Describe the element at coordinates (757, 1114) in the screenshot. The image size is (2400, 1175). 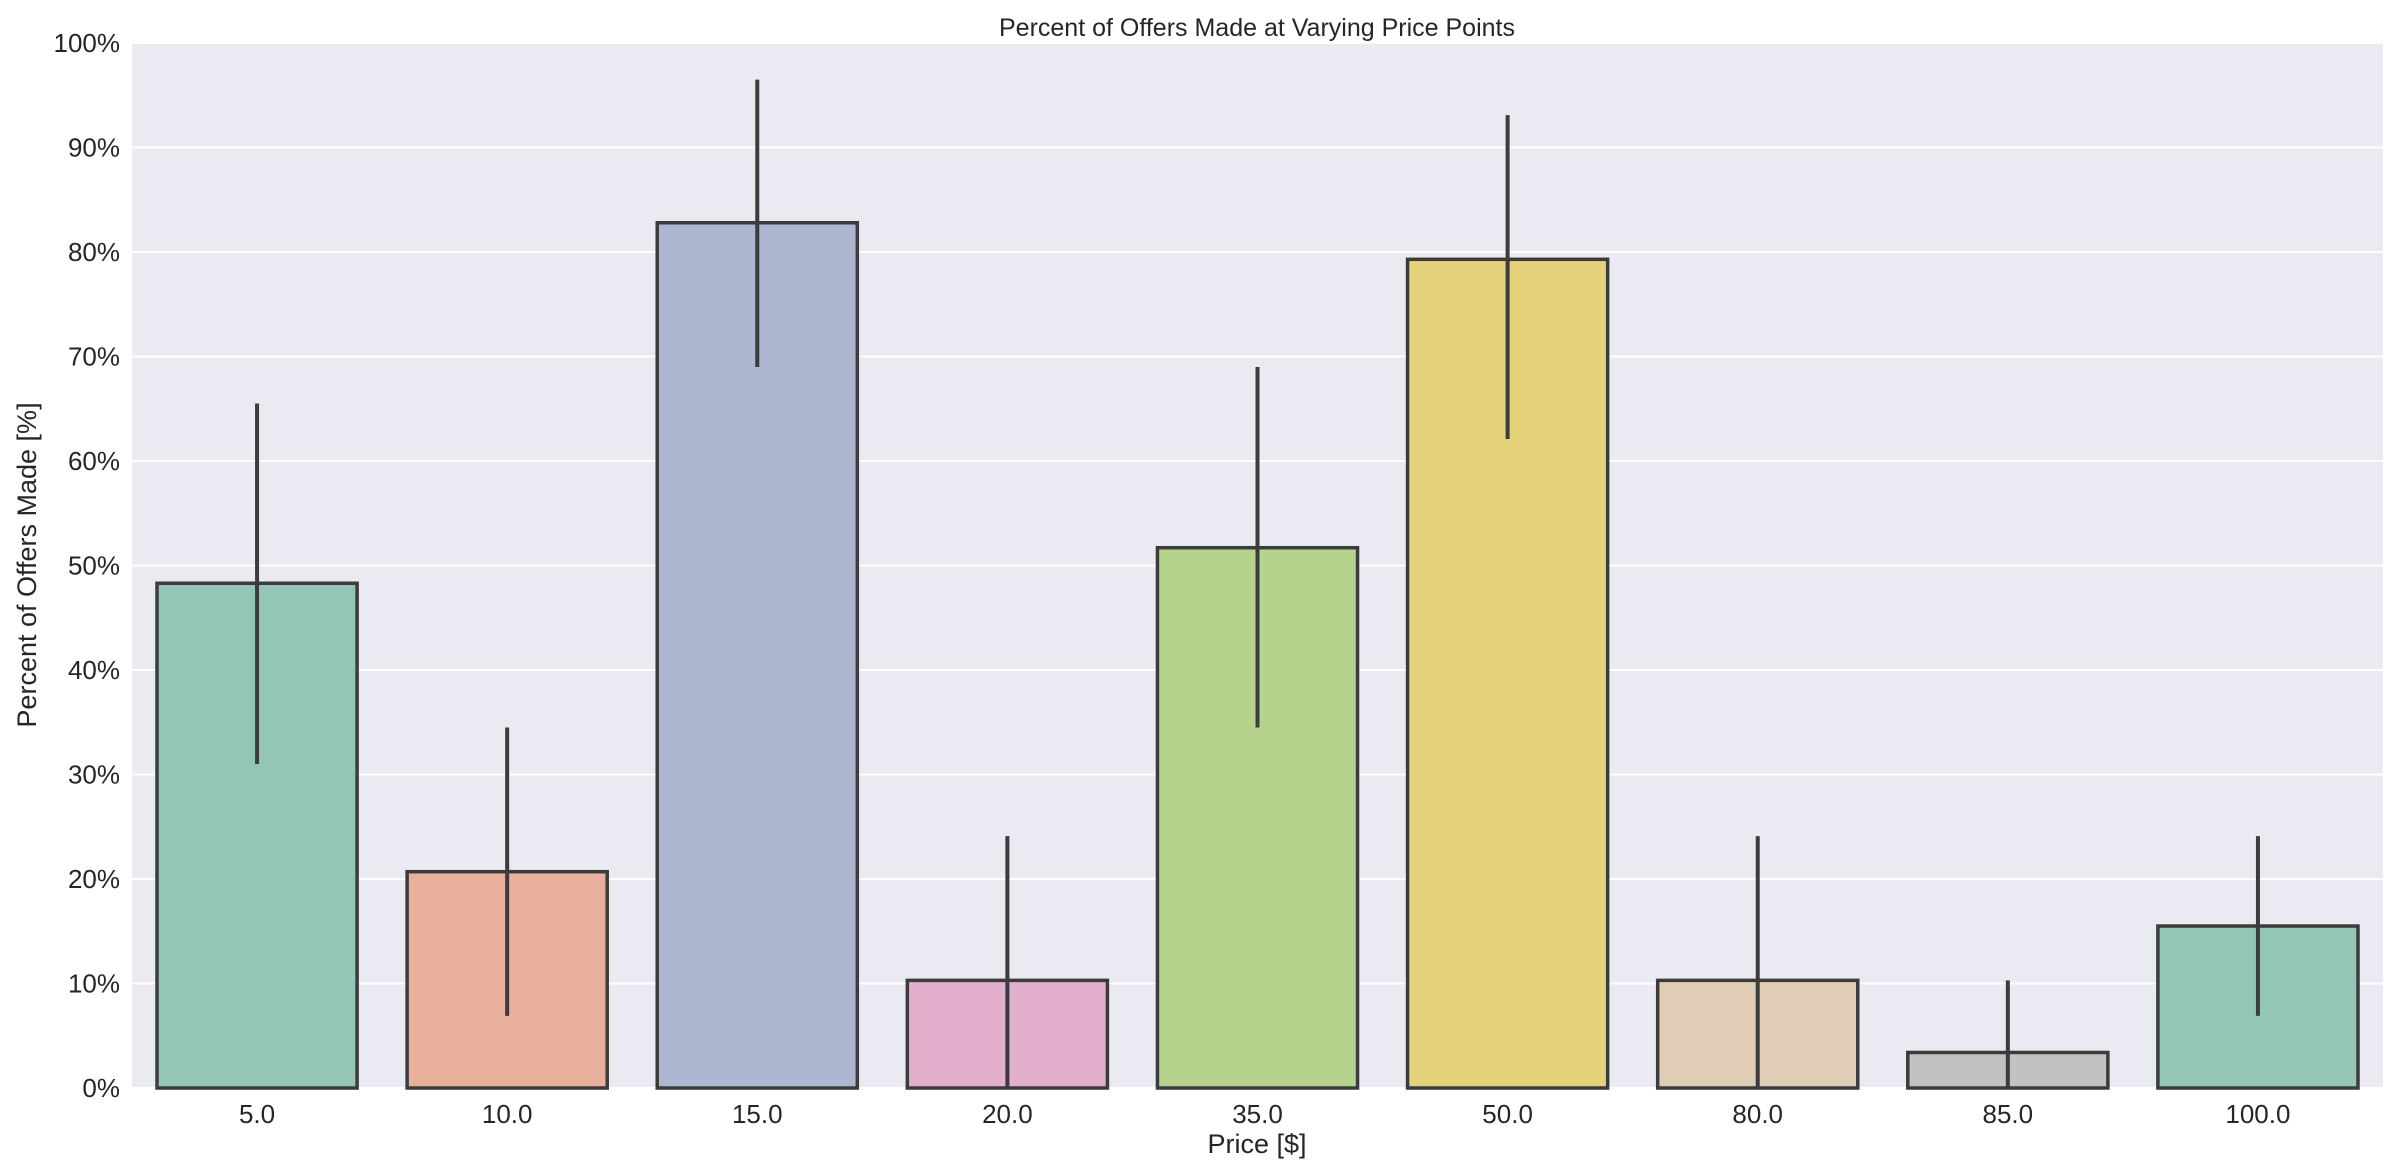
I see `x-tick-label: 15.0` at that location.